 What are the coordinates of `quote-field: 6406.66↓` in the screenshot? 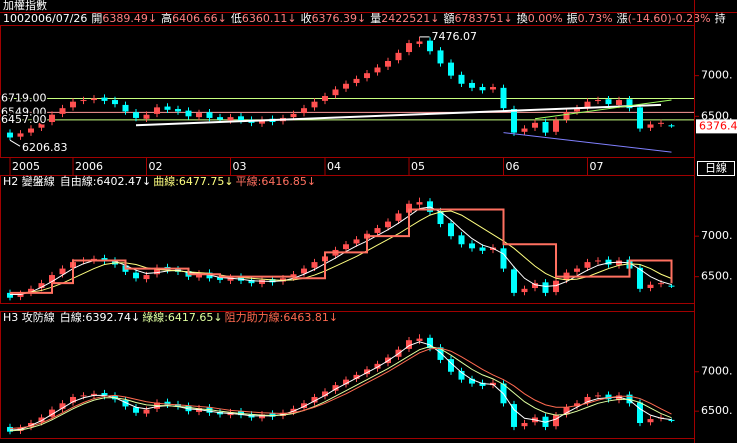 It's located at (199, 18).